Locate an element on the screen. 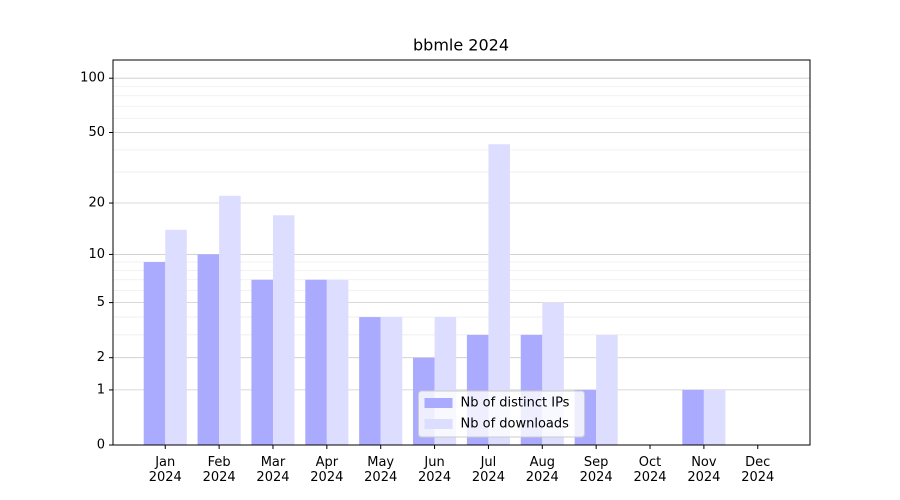 Image resolution: width=900 pixels, height=500 pixels. x-tick-label: Apr 2024 is located at coordinates (326, 470).